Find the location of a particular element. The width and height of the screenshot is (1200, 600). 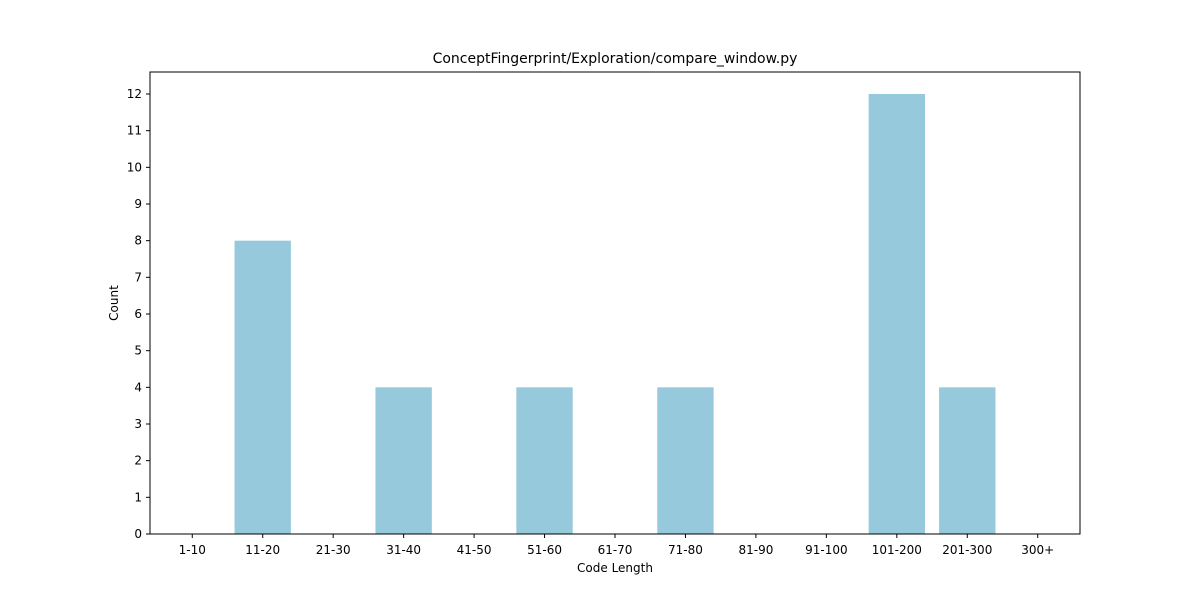

y-tick-label: 11 is located at coordinates (134, 131).